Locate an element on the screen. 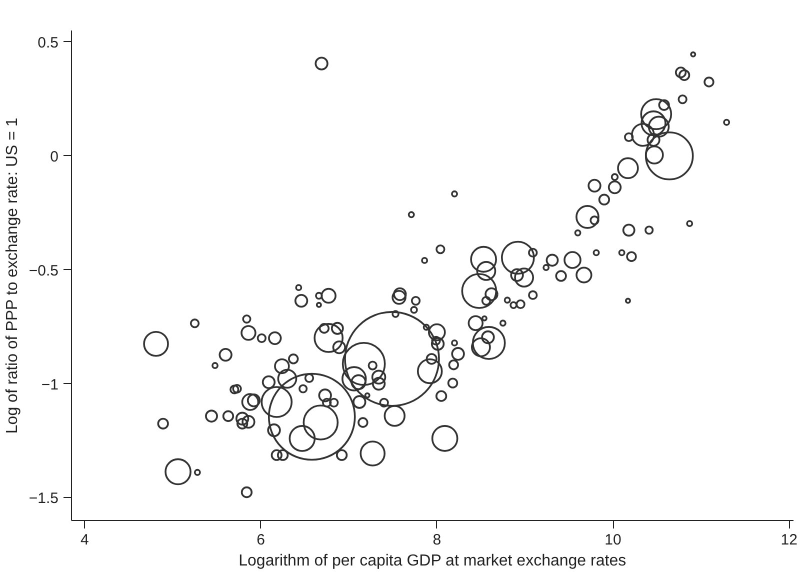 The image size is (811, 572). x-tick-label: 10 is located at coordinates (613, 540).